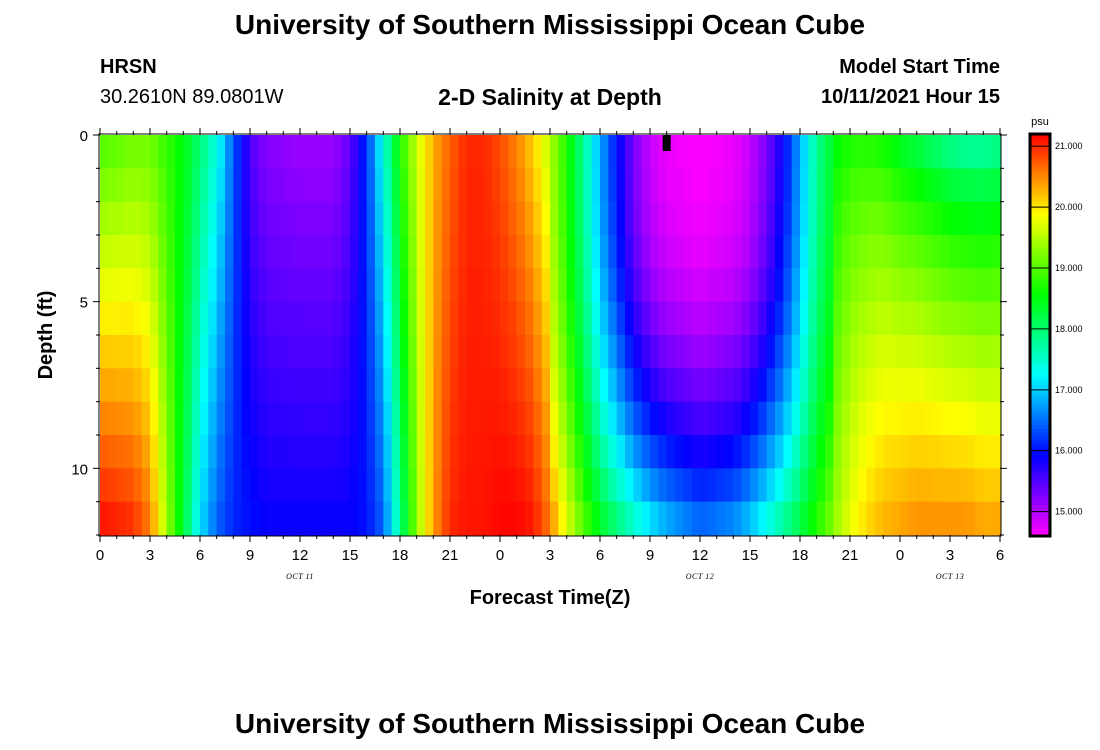 The height and width of the screenshot is (750, 1100). What do you see at coordinates (910, 97) in the screenshot?
I see `model-start-value: 10/11/2021 Hour 15` at bounding box center [910, 97].